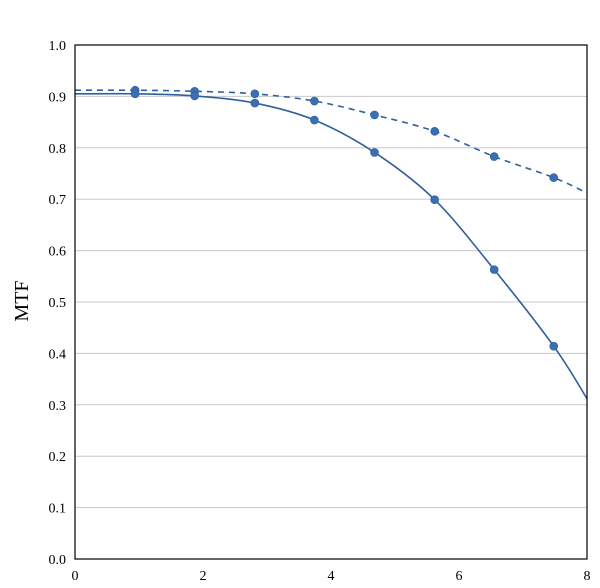 The width and height of the screenshot is (600, 588). Describe the element at coordinates (58, 149) in the screenshot. I see `y-tick-label: 0.8` at that location.